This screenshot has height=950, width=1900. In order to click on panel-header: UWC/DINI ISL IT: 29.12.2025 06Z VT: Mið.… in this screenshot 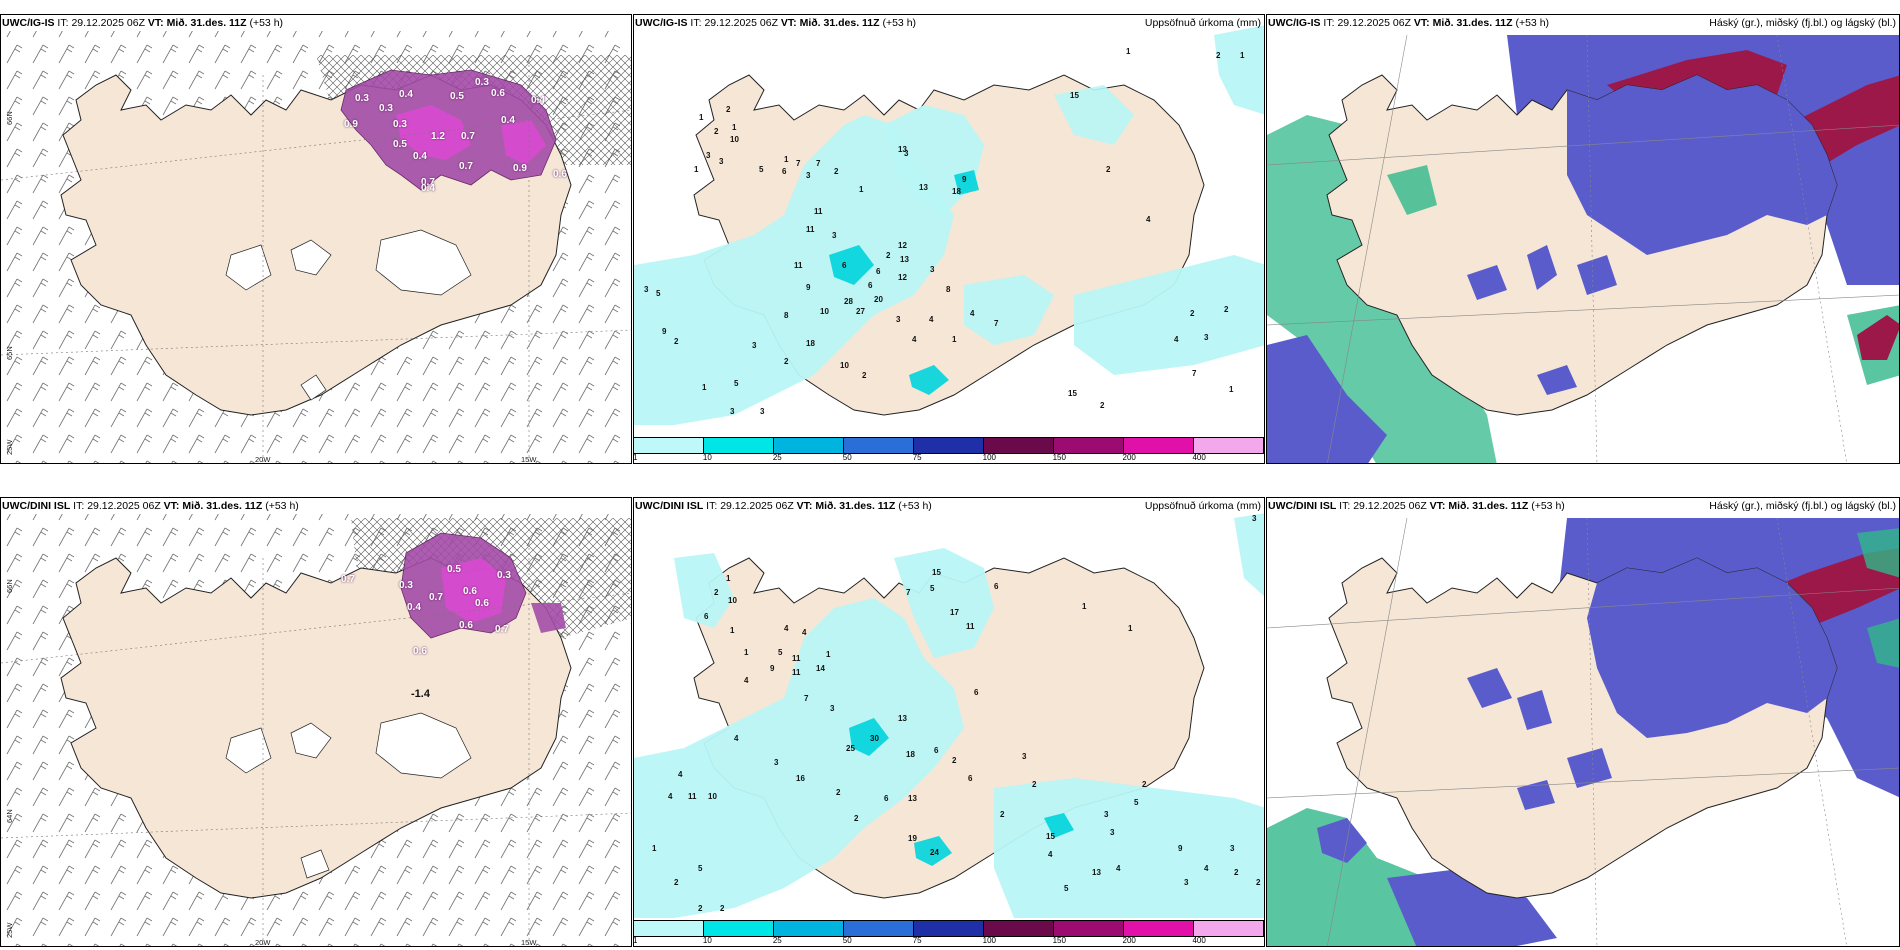, I will do `click(948, 506)`.